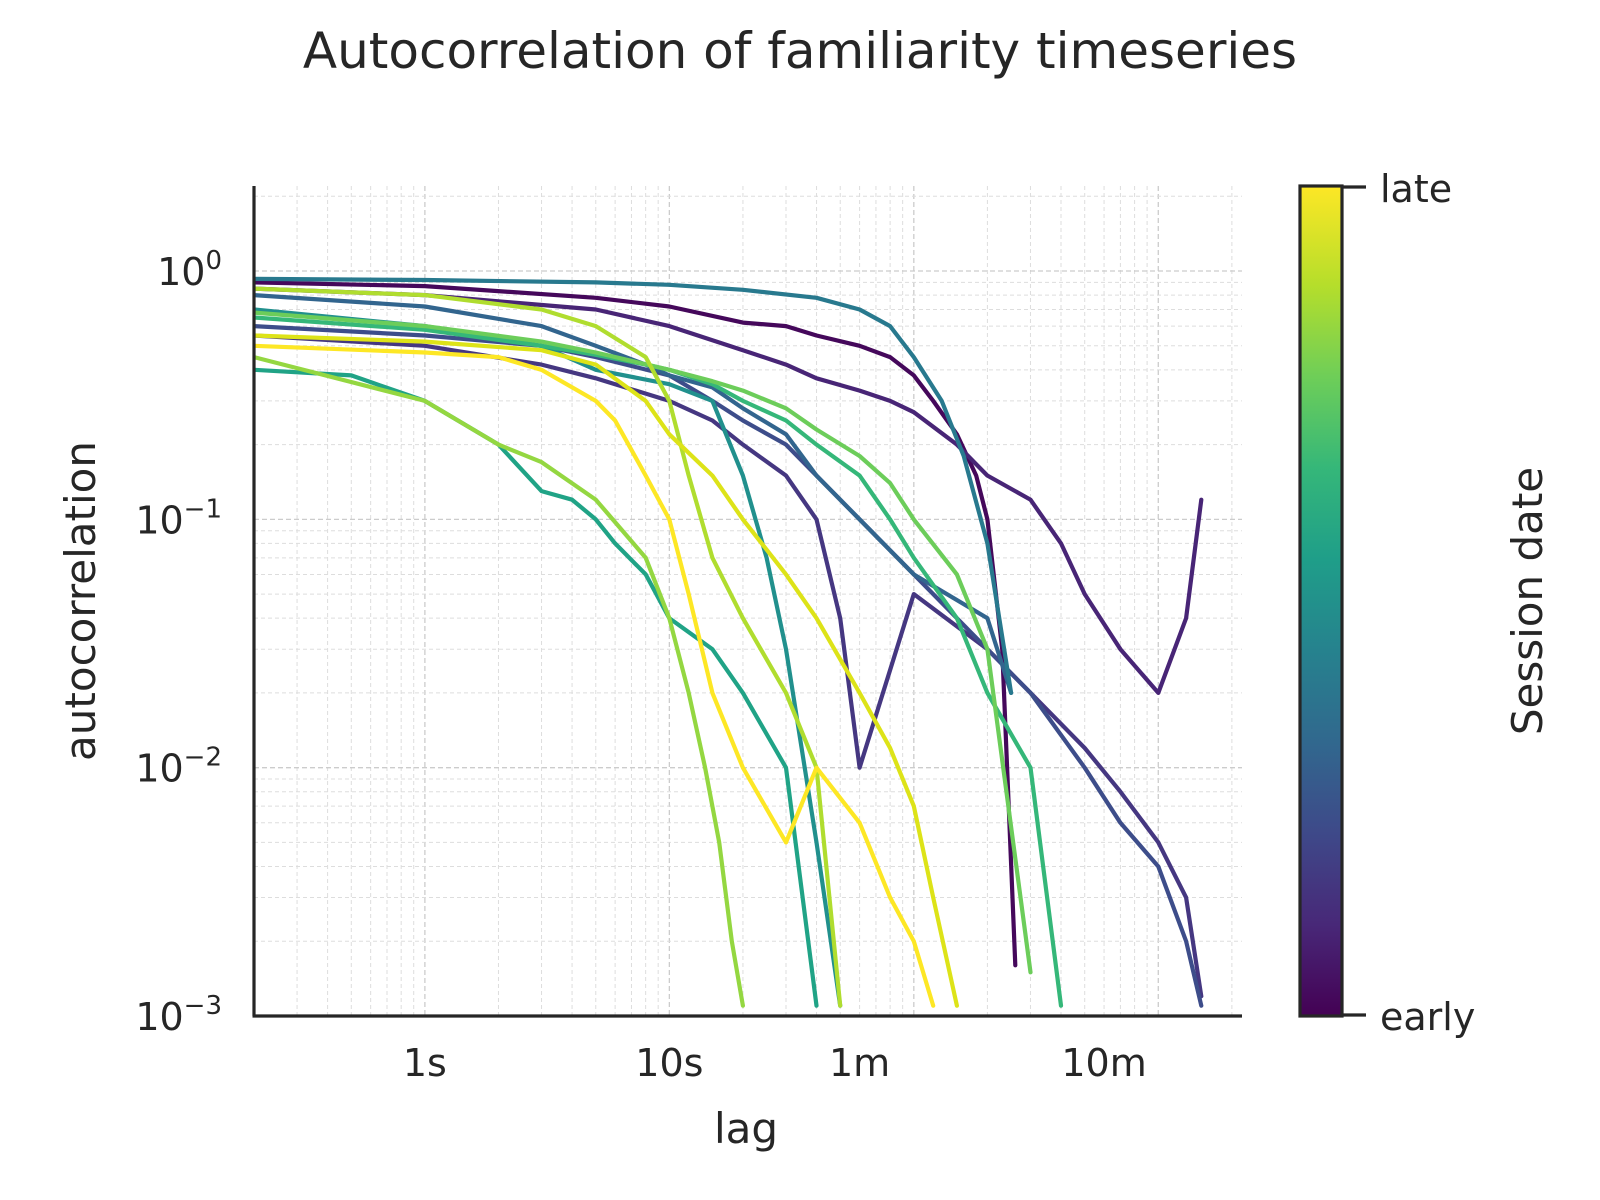 The height and width of the screenshot is (1200, 1600). I want to click on colorbar-max-label: late, so click(1416, 189).